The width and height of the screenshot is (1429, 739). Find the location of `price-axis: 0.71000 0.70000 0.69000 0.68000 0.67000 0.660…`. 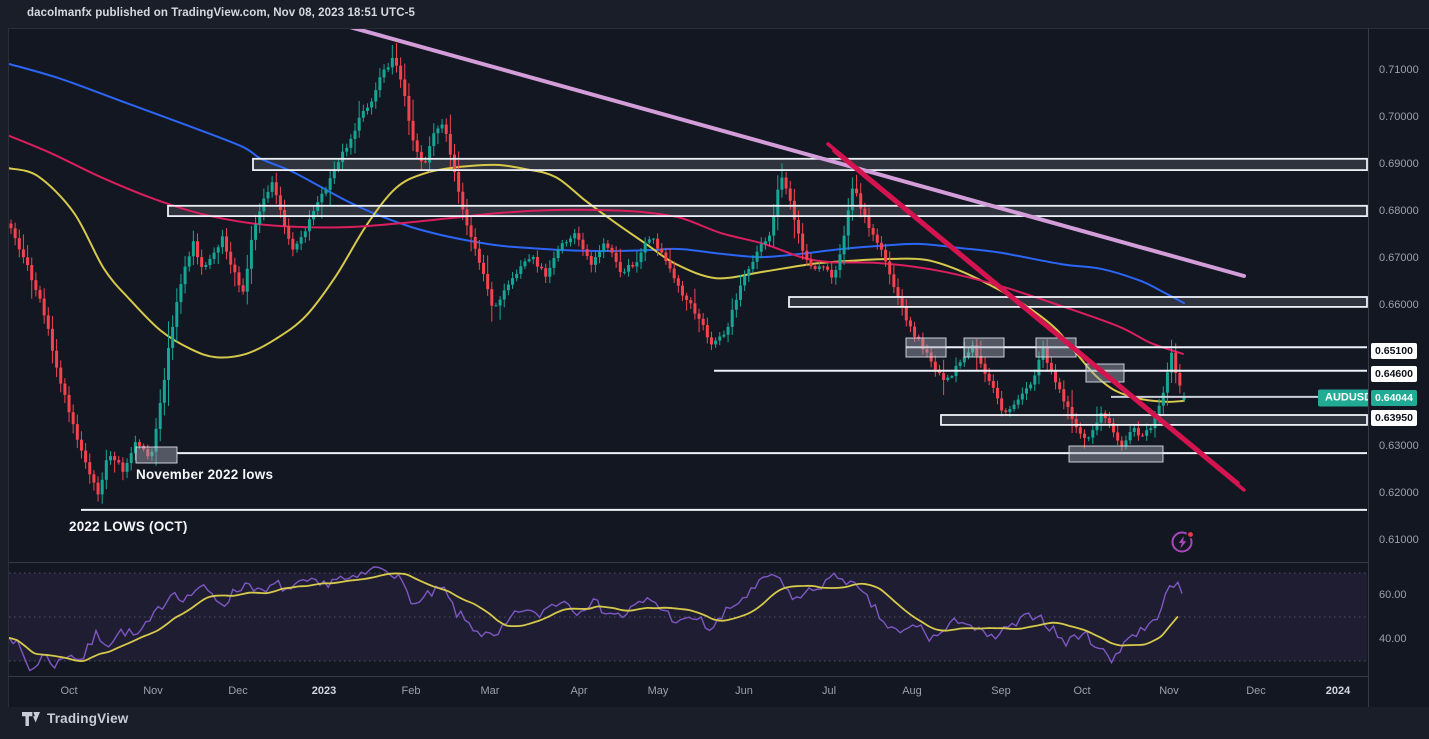

price-axis: 0.71000 0.70000 0.69000 0.68000 0.67000 0.660… is located at coordinates (1398, 367).